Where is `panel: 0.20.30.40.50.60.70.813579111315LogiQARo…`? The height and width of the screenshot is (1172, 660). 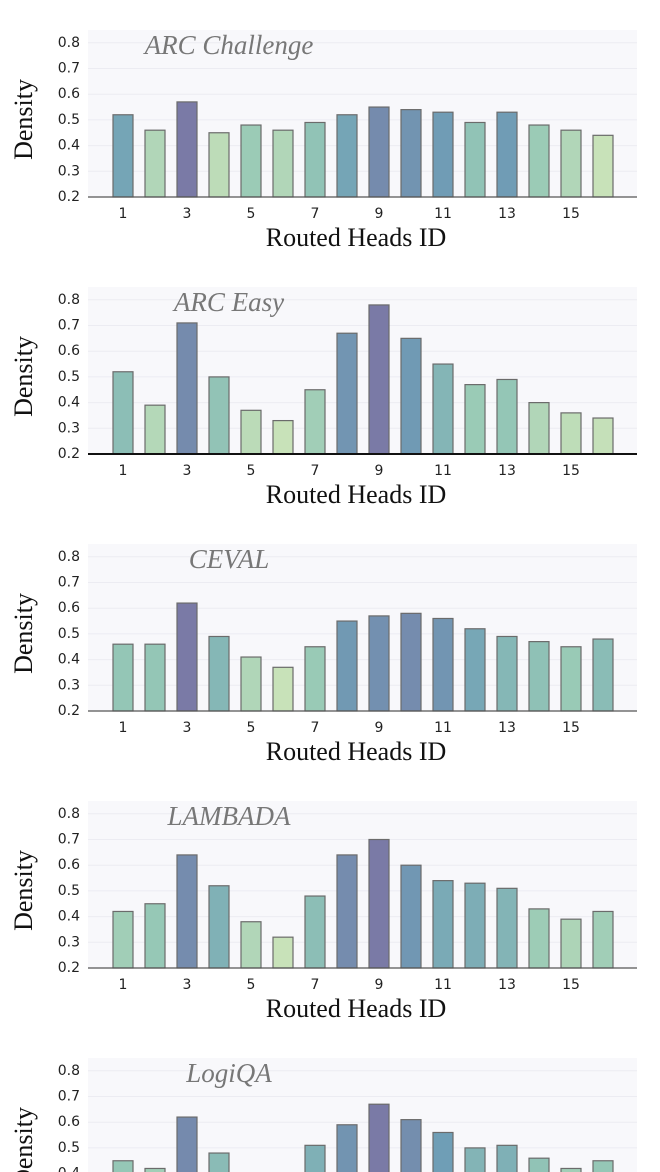 panel: 0.20.30.40.50.60.70.813579111315LogiQARo… is located at coordinates (323, 1114).